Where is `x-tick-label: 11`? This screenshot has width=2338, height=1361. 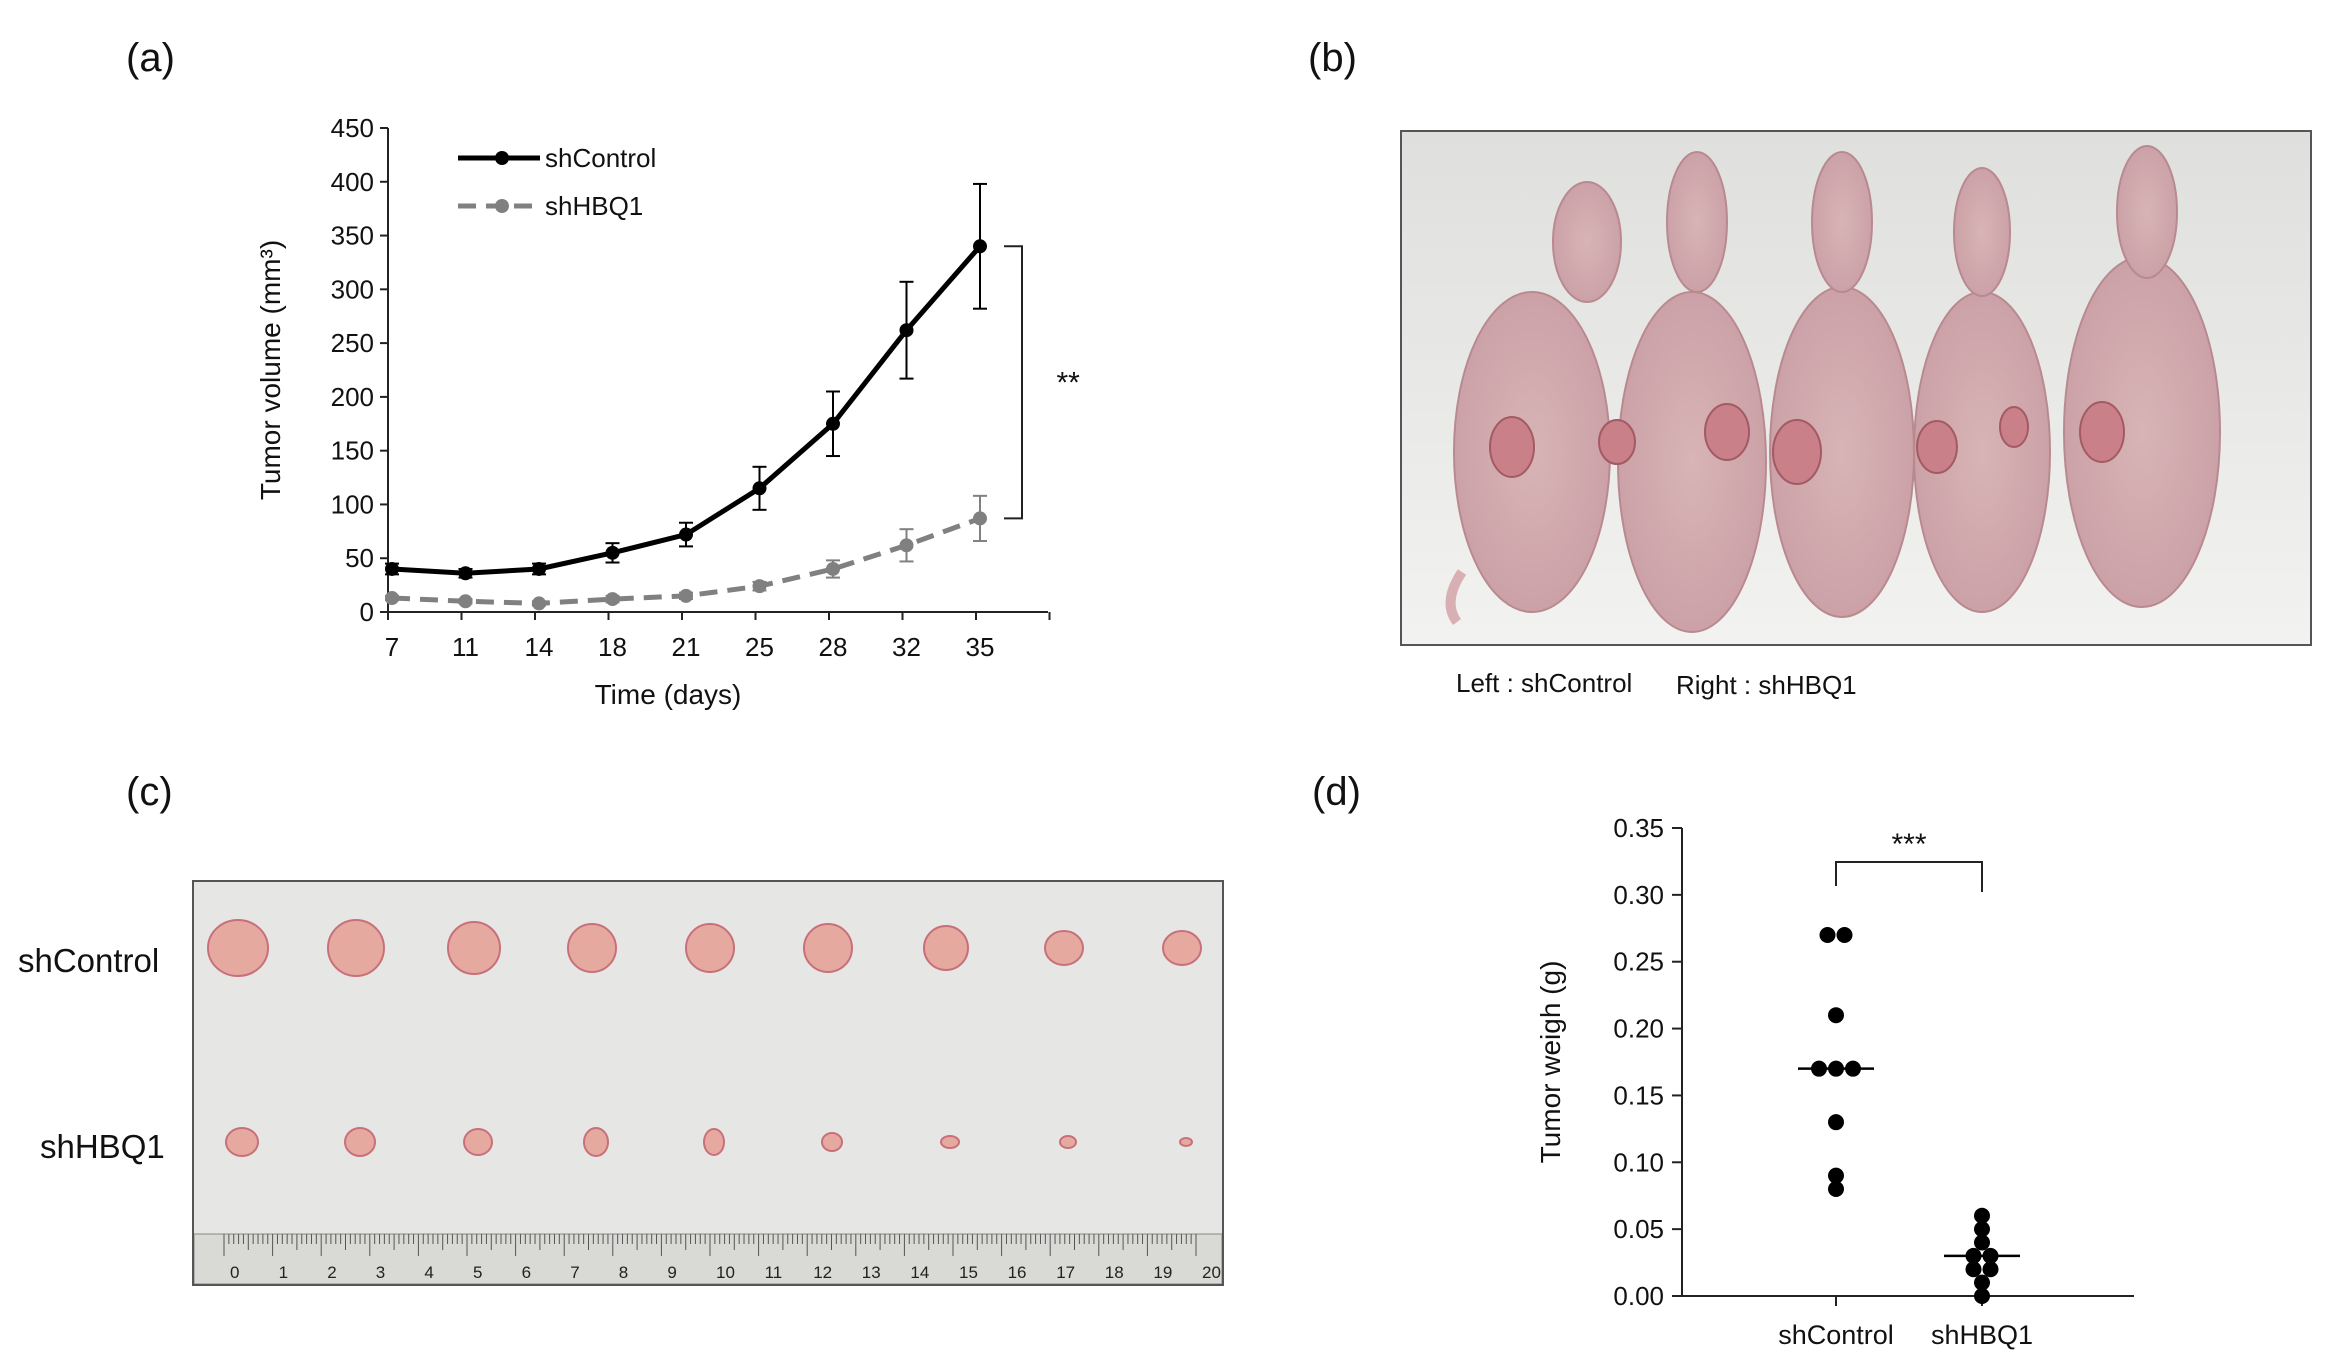 x-tick-label: 11 is located at coordinates (465, 647).